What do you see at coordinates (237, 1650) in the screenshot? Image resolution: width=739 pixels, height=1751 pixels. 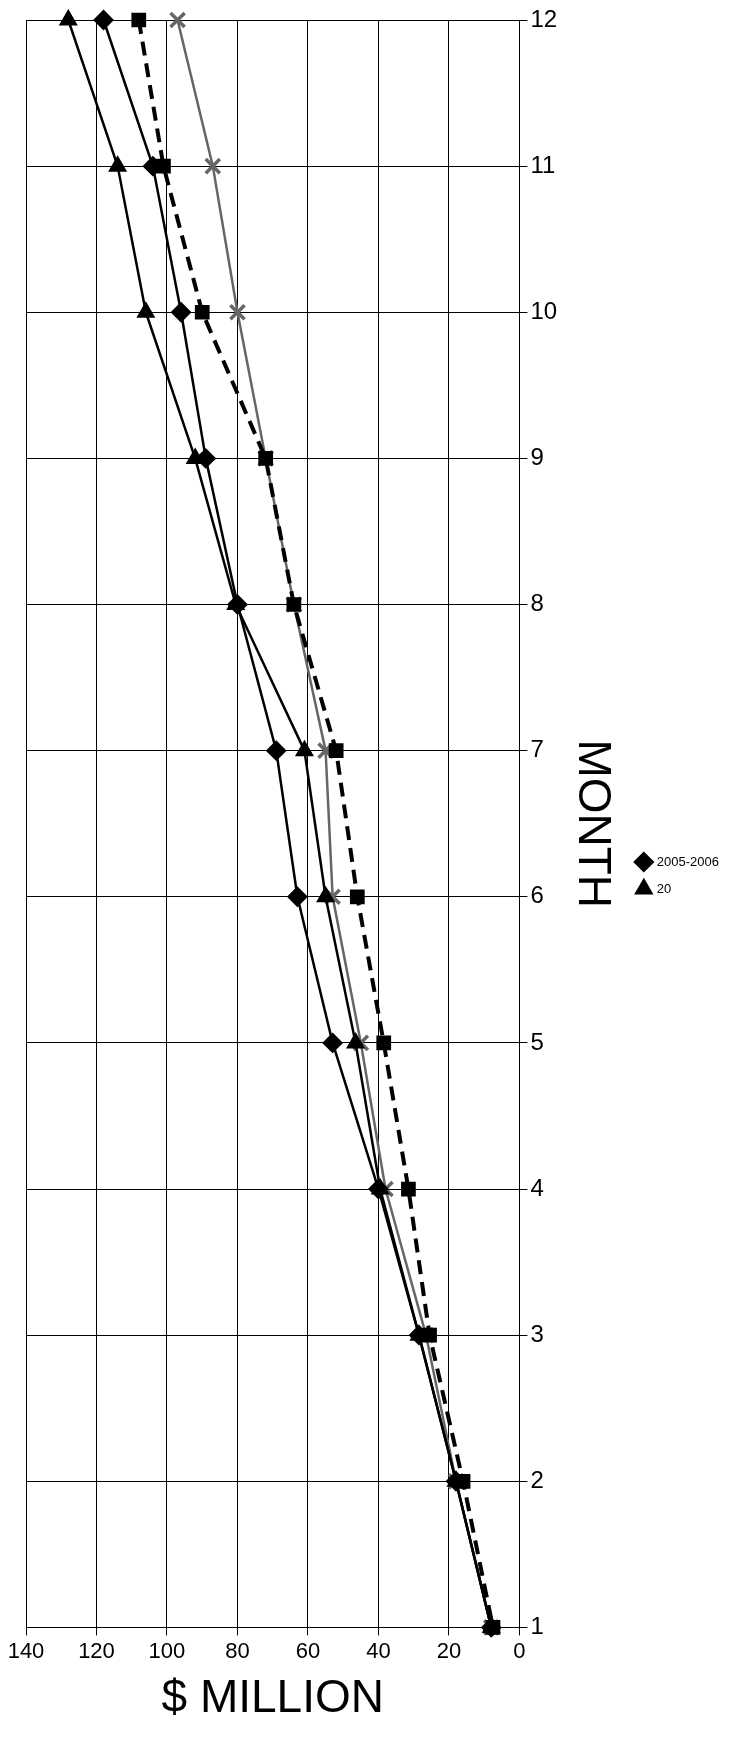 I see `x-tick-label: 80` at bounding box center [237, 1650].